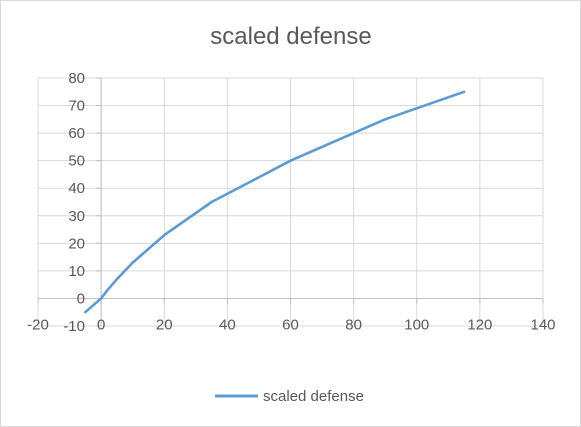 This screenshot has width=581, height=427. What do you see at coordinates (81, 298) in the screenshot?
I see `y-tick-label: 0` at bounding box center [81, 298].